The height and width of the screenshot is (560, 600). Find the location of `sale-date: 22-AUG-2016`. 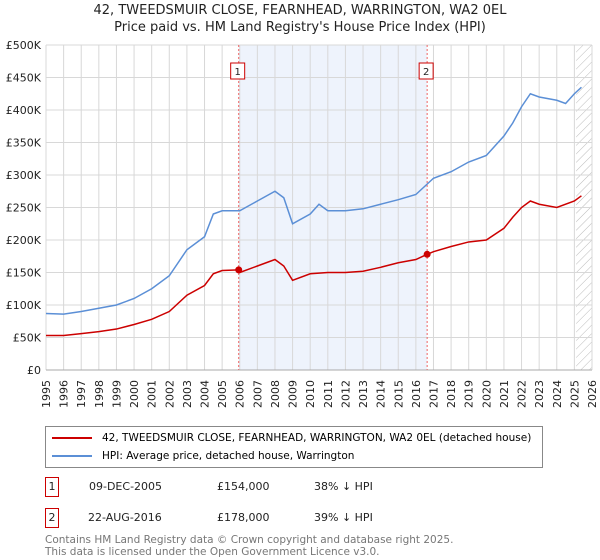

sale-date: 22-AUG-2016 is located at coordinates (125, 517).